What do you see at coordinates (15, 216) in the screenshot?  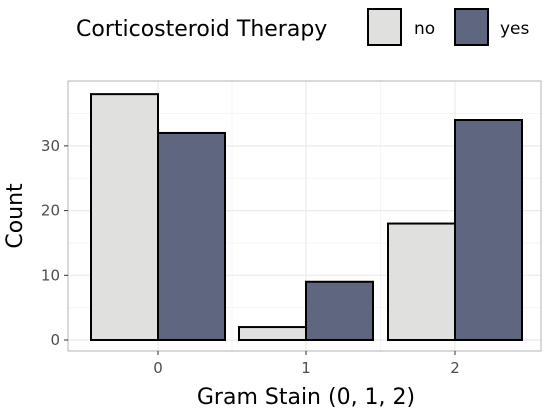 I see `y-axis-title: Count` at bounding box center [15, 216].